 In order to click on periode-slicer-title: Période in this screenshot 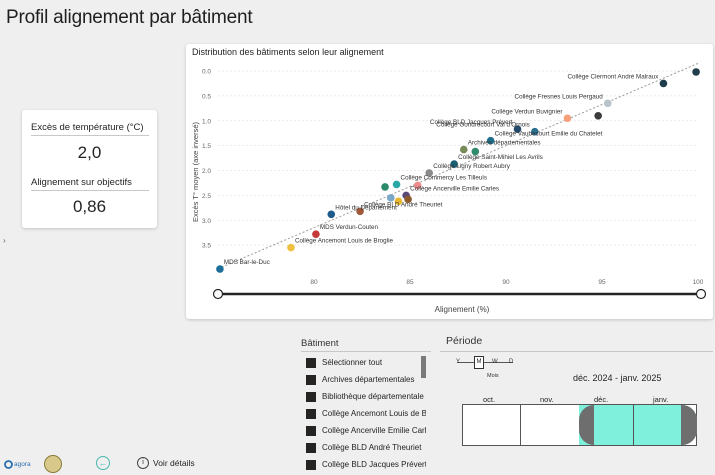, I will do `click(464, 341)`.